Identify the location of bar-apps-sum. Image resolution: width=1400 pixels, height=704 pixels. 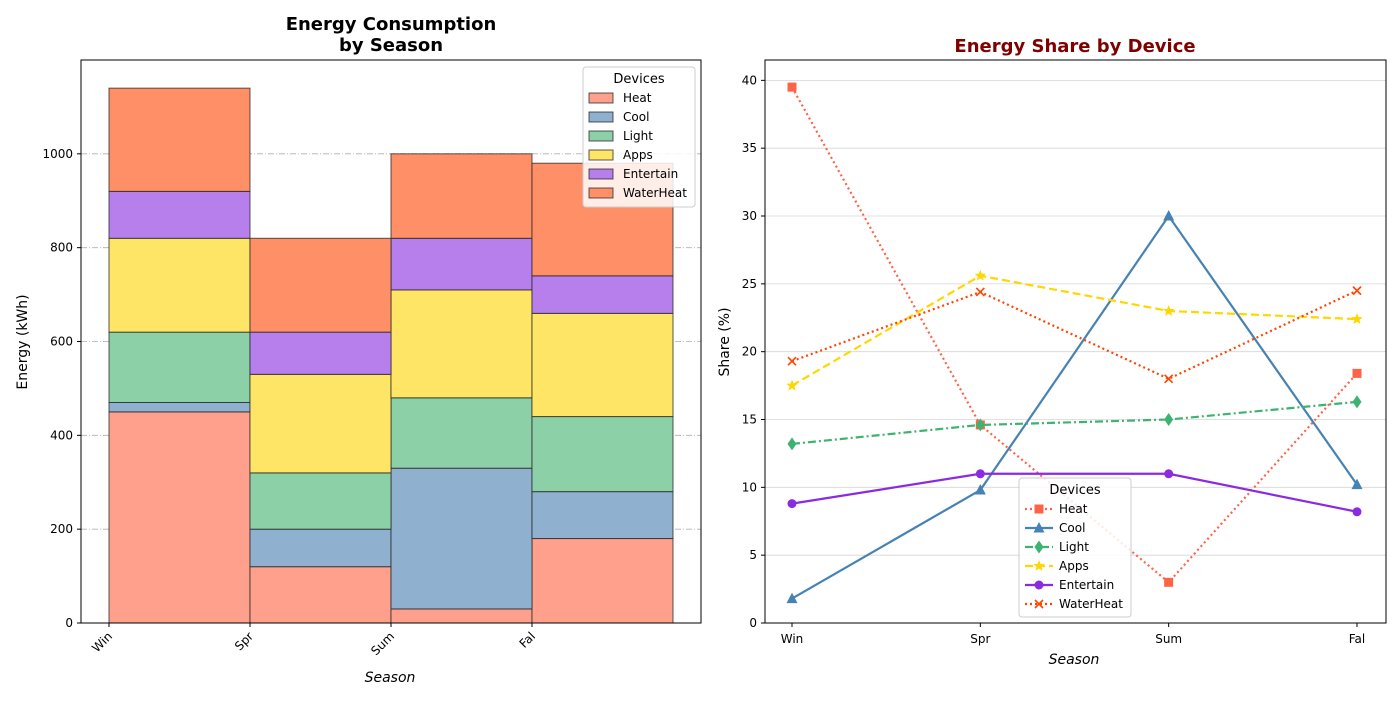
(461, 344).